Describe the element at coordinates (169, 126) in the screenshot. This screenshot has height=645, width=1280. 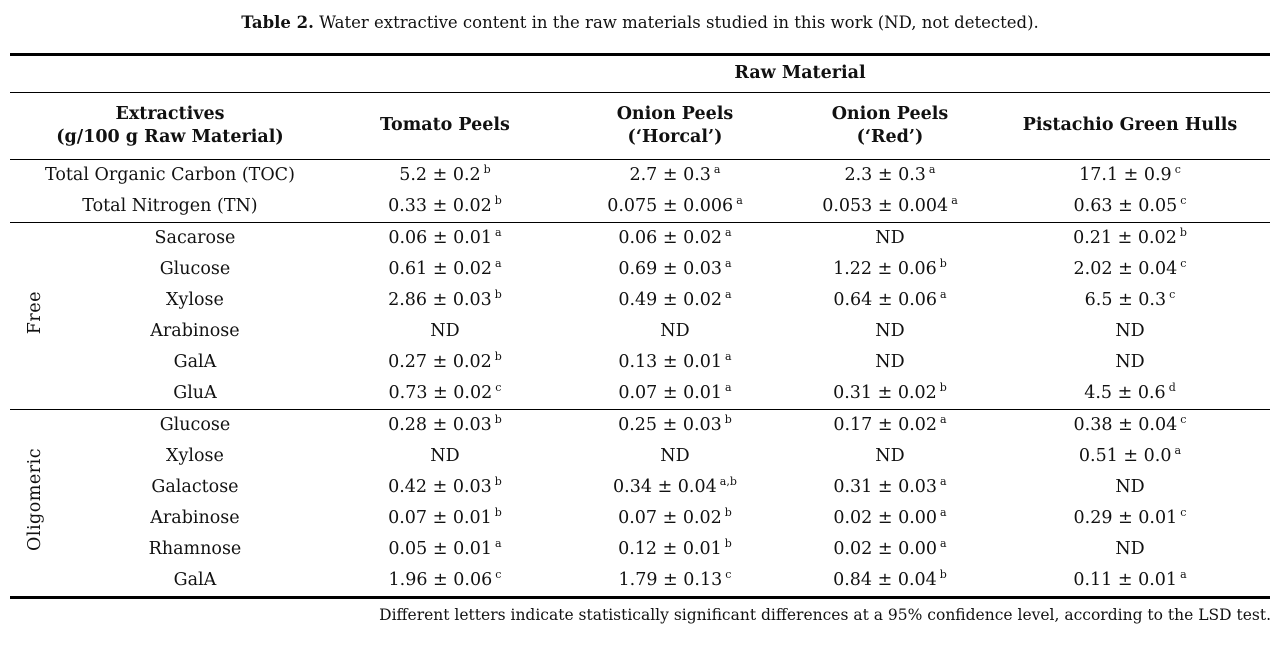
I see `stub-header: Extractives (g/100 g Raw Material)` at that location.